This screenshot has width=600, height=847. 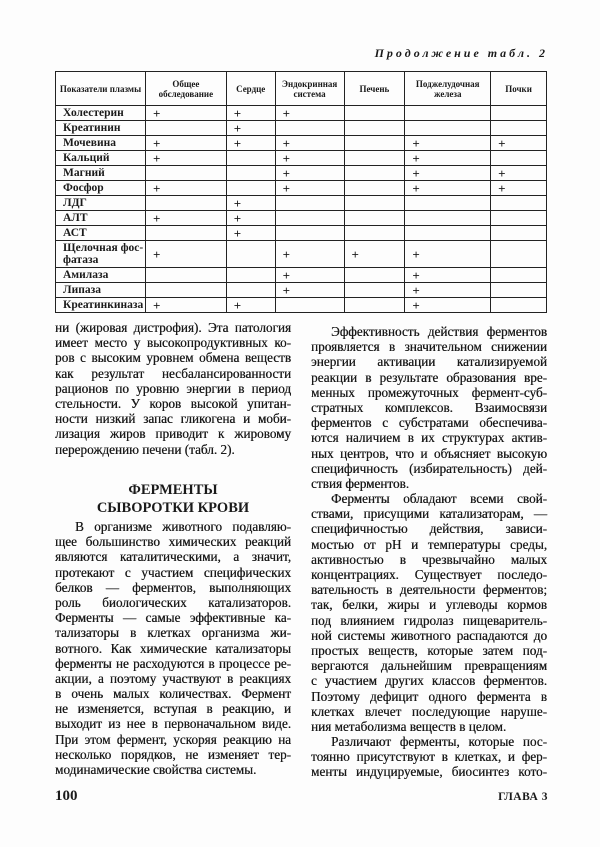 I want to click on text-line: с участием других классов ферментов., so click(x=429, y=681).